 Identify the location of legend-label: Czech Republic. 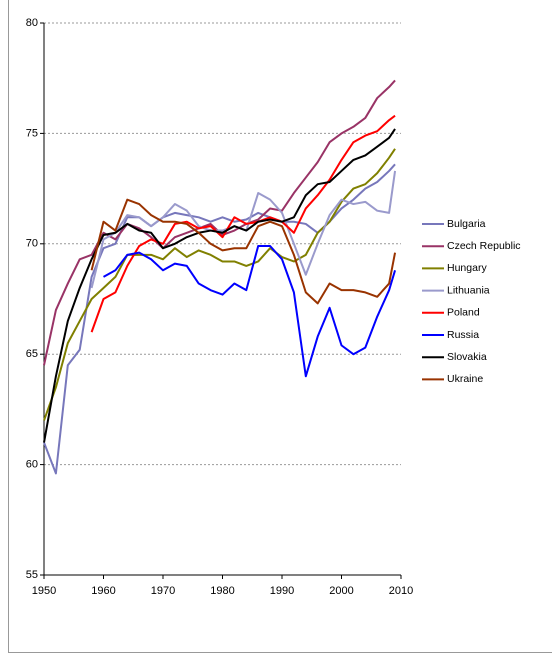
(484, 246).